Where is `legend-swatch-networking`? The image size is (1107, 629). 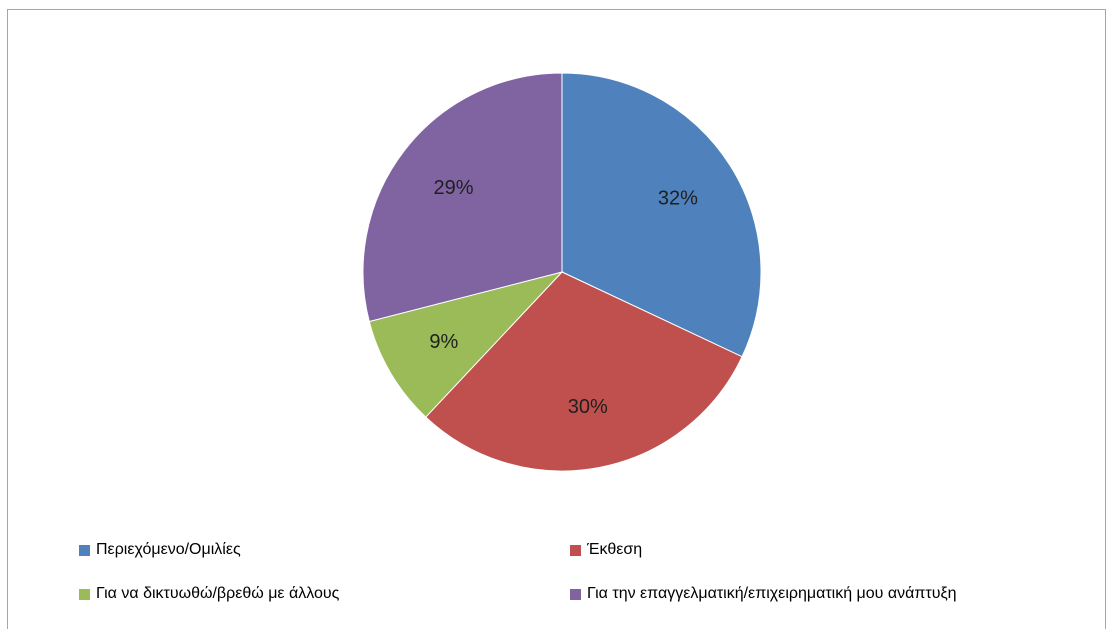 legend-swatch-networking is located at coordinates (84, 594).